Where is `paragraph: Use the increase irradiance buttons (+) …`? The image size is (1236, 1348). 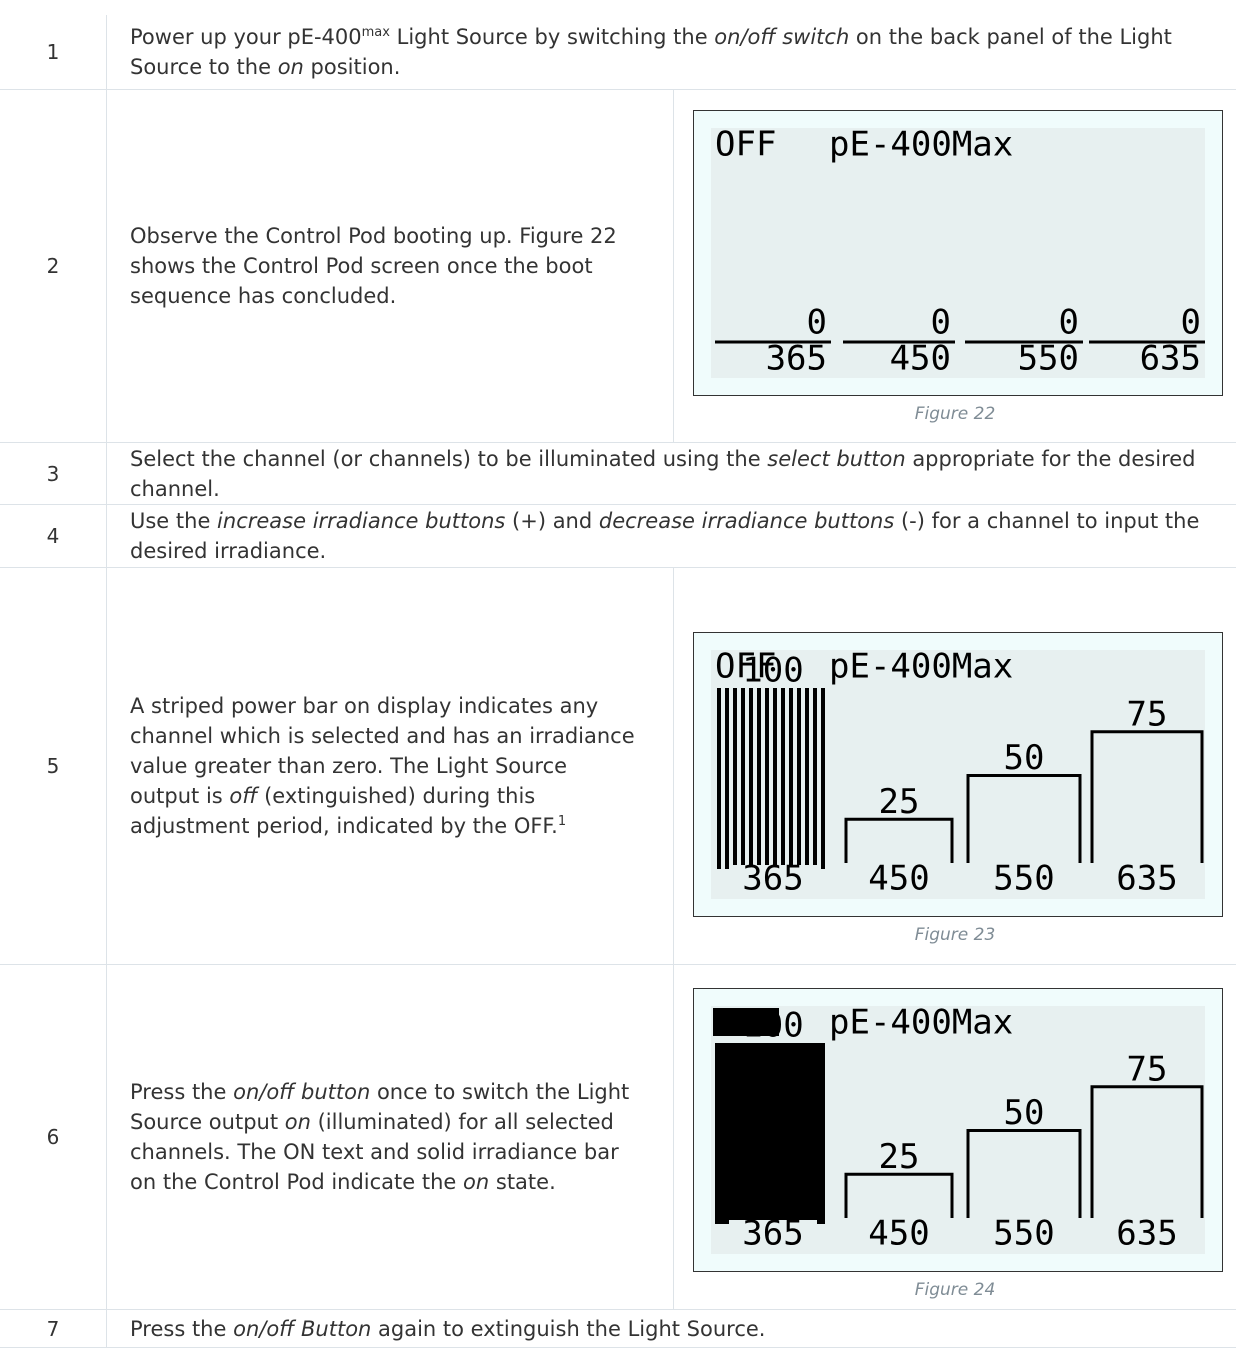 paragraph: Use the increase irradiance buttons (+) … is located at coordinates (671, 536).